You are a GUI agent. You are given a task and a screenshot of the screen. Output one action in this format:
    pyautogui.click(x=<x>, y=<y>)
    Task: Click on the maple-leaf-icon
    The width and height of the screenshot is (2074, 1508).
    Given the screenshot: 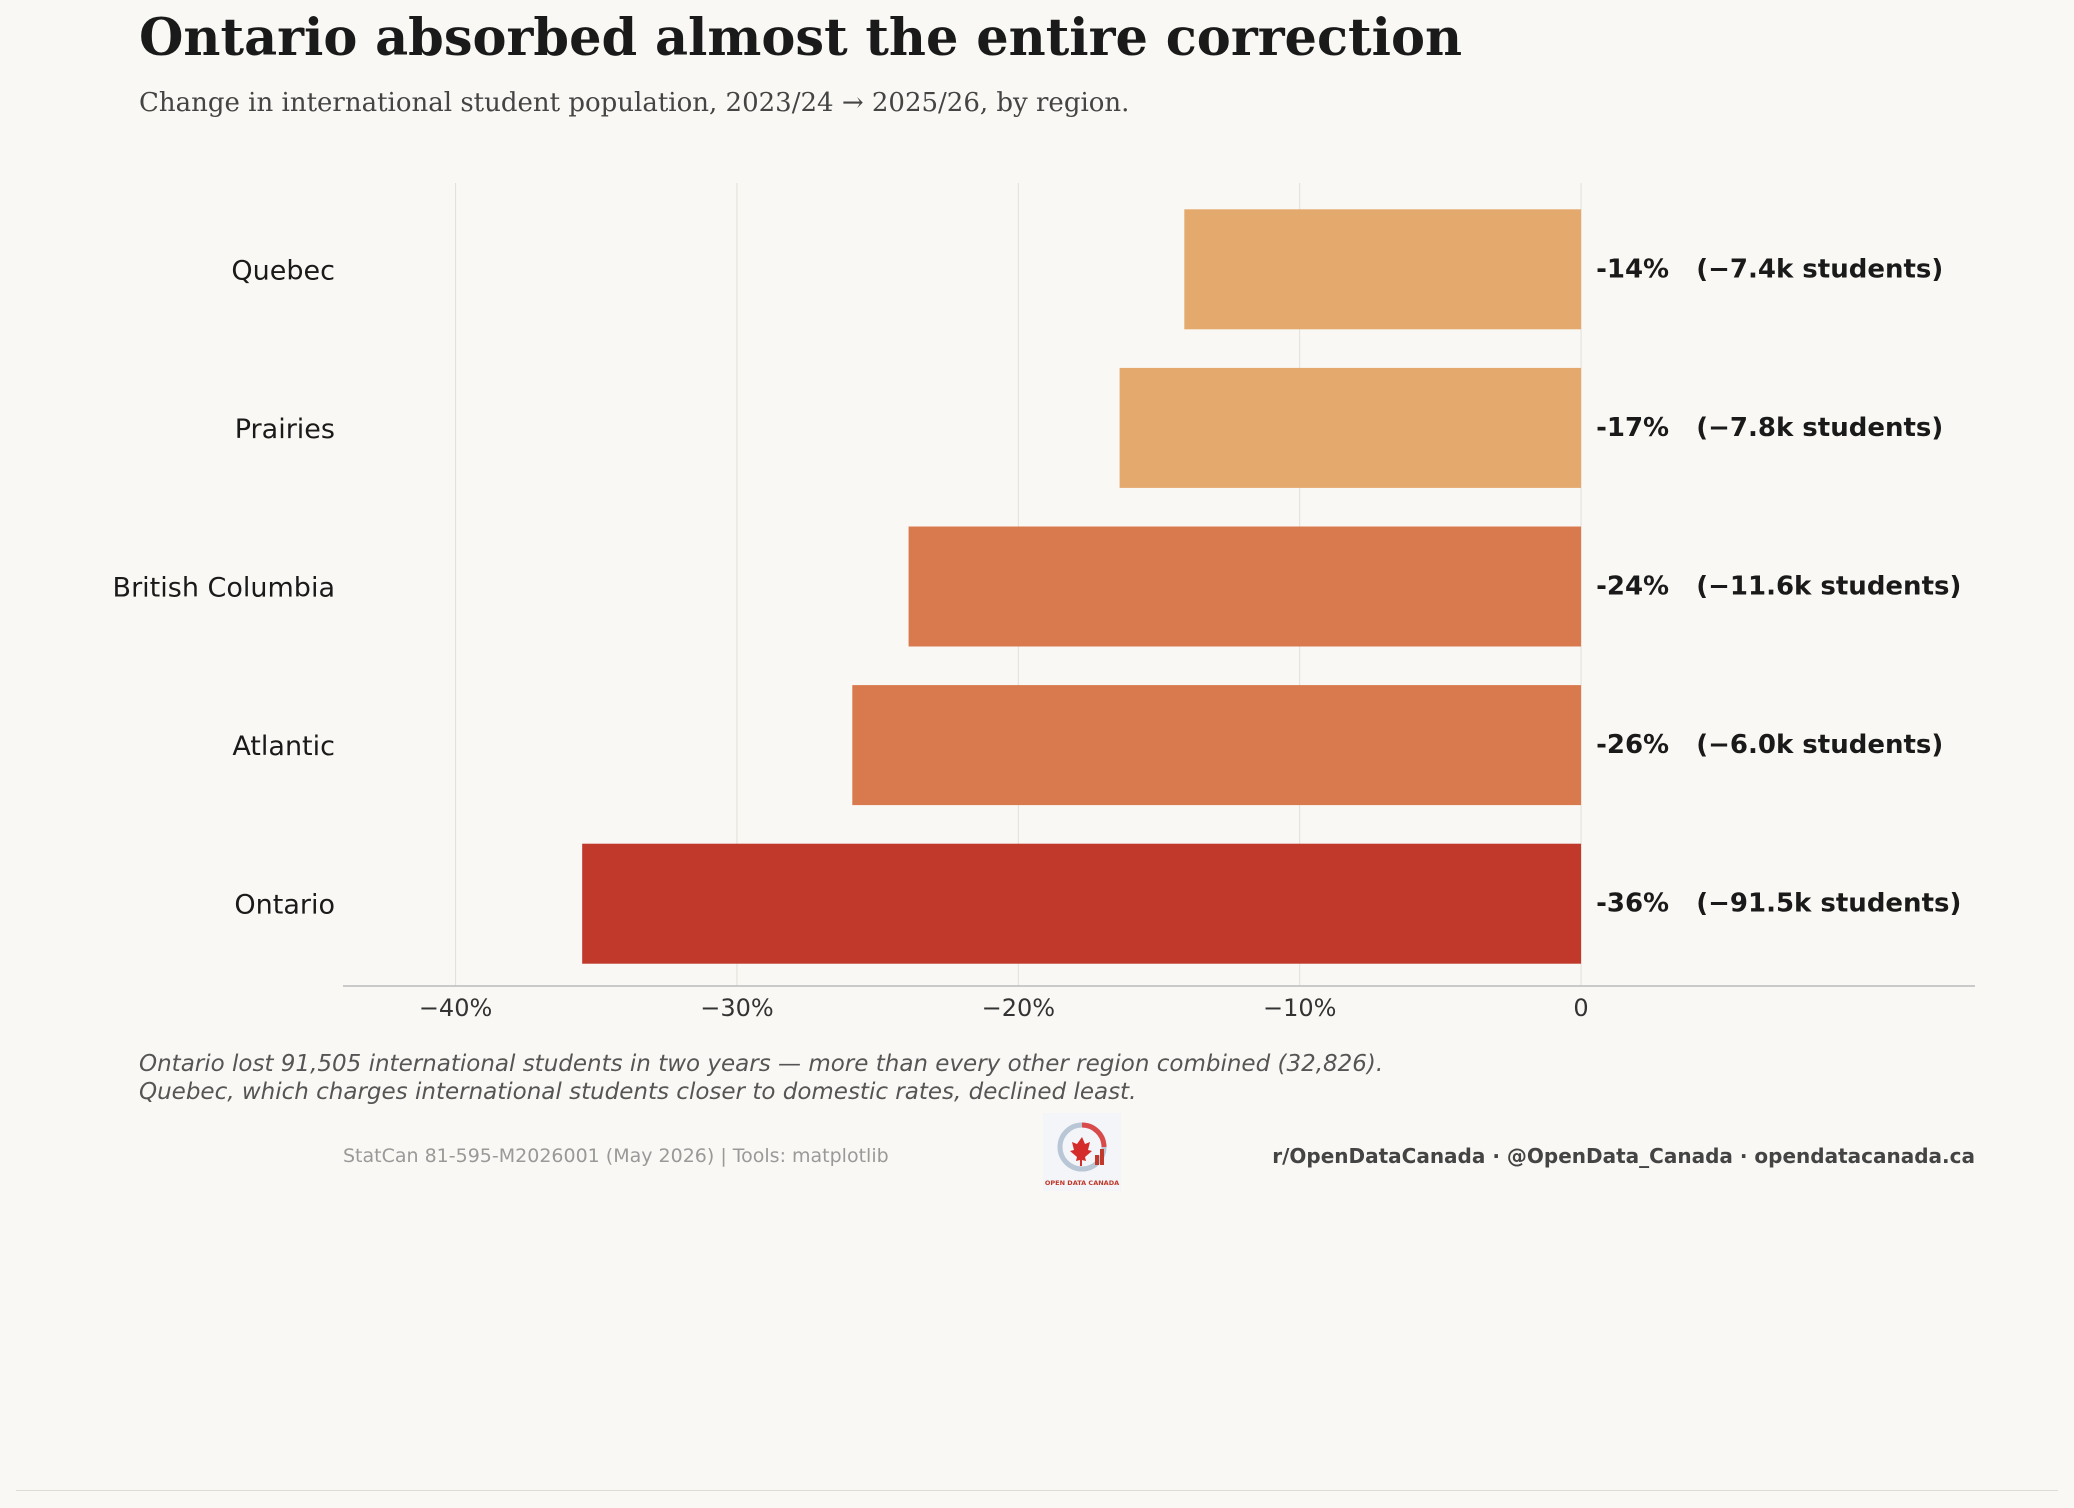 What is the action you would take?
    pyautogui.click(x=1081, y=1151)
    